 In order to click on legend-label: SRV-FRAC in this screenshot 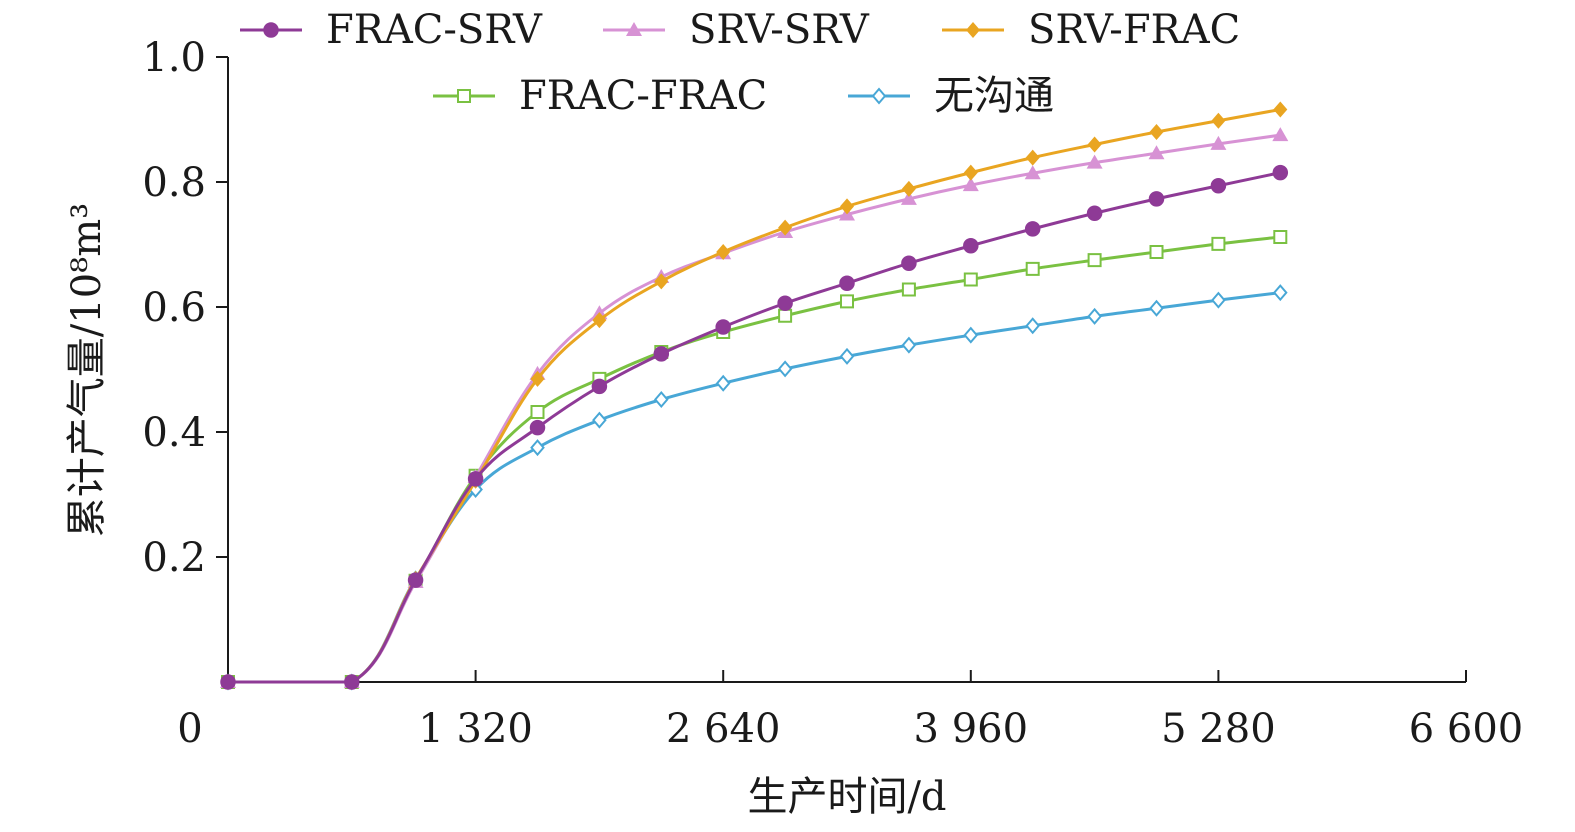, I will do `click(1134, 30)`.